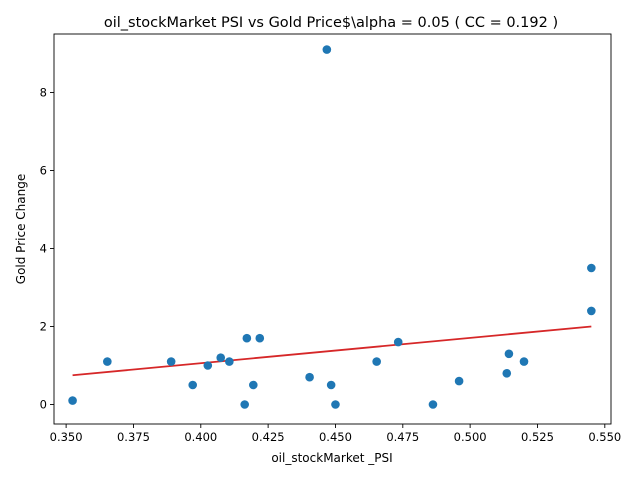 The width and height of the screenshot is (640, 480). I want to click on x-tick-label: 0.375, so click(133, 437).